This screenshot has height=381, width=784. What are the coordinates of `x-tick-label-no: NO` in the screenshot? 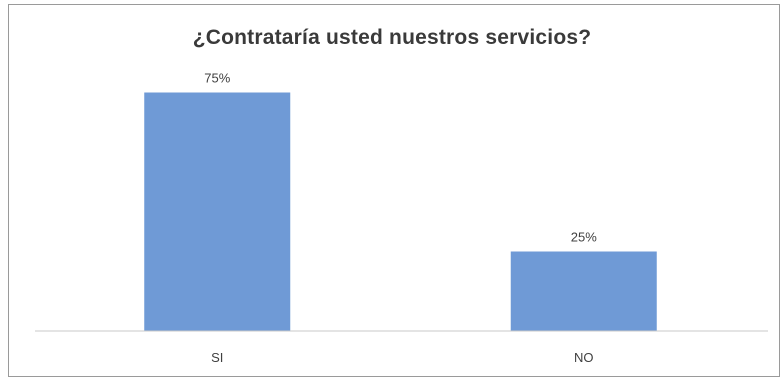 It's located at (584, 357).